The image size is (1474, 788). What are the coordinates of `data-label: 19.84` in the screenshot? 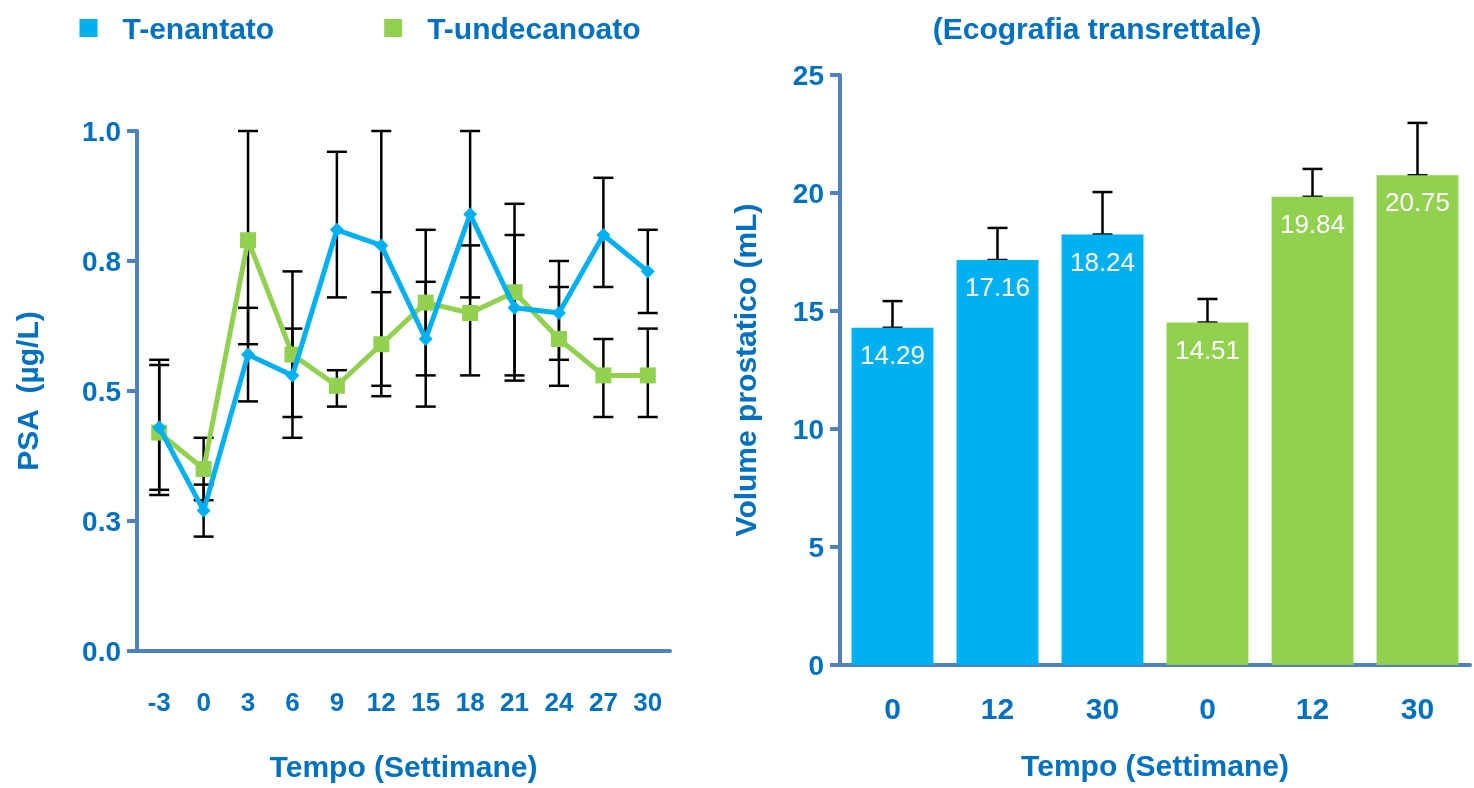 It's located at (1312, 223).